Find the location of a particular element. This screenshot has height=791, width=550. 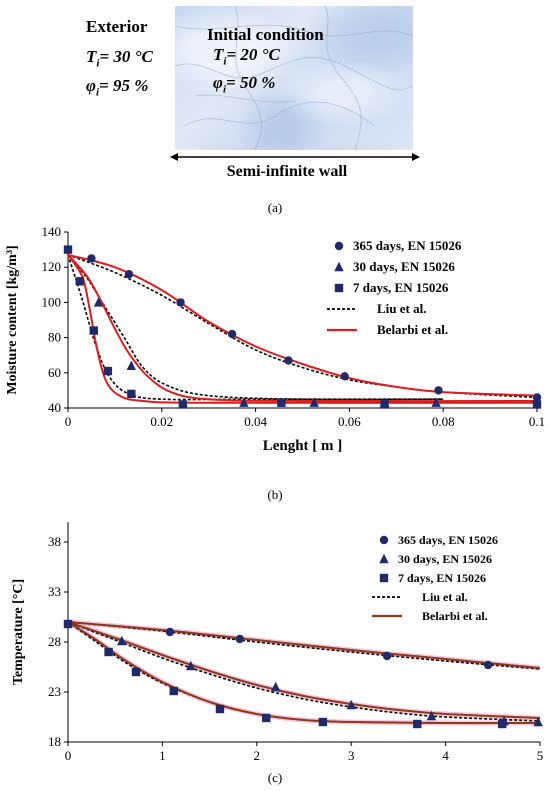

cc-legend-label: 365 days, EN 15026 is located at coordinates (448, 540).